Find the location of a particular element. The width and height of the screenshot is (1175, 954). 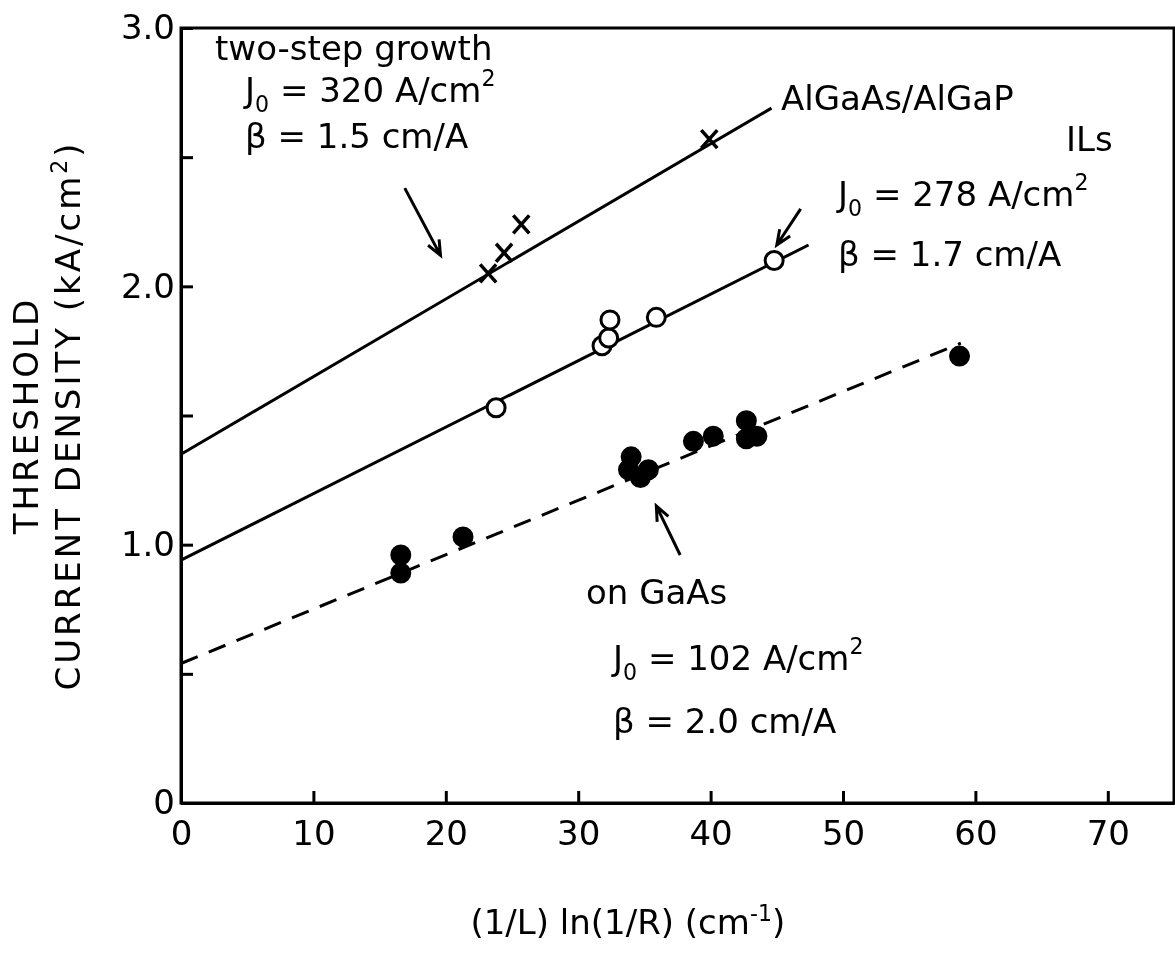

annotation: AlGaAs/AlGaP is located at coordinates (897, 97).